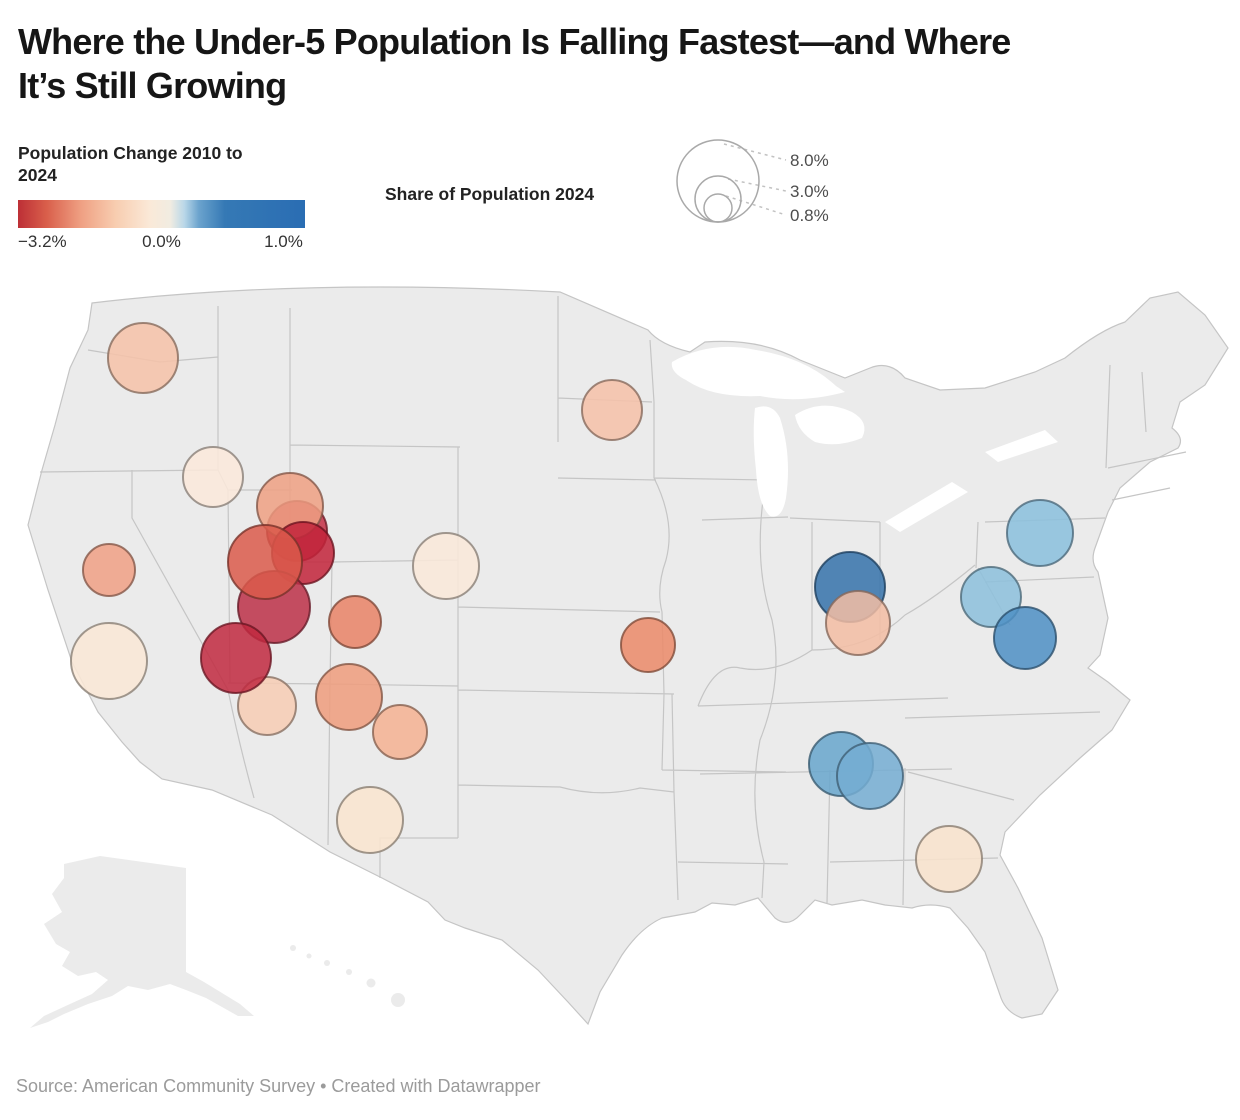 This screenshot has height=1120, width=1240. I want to click on size-legend: 8.0% 3.0% 0.8%, so click(752, 182).